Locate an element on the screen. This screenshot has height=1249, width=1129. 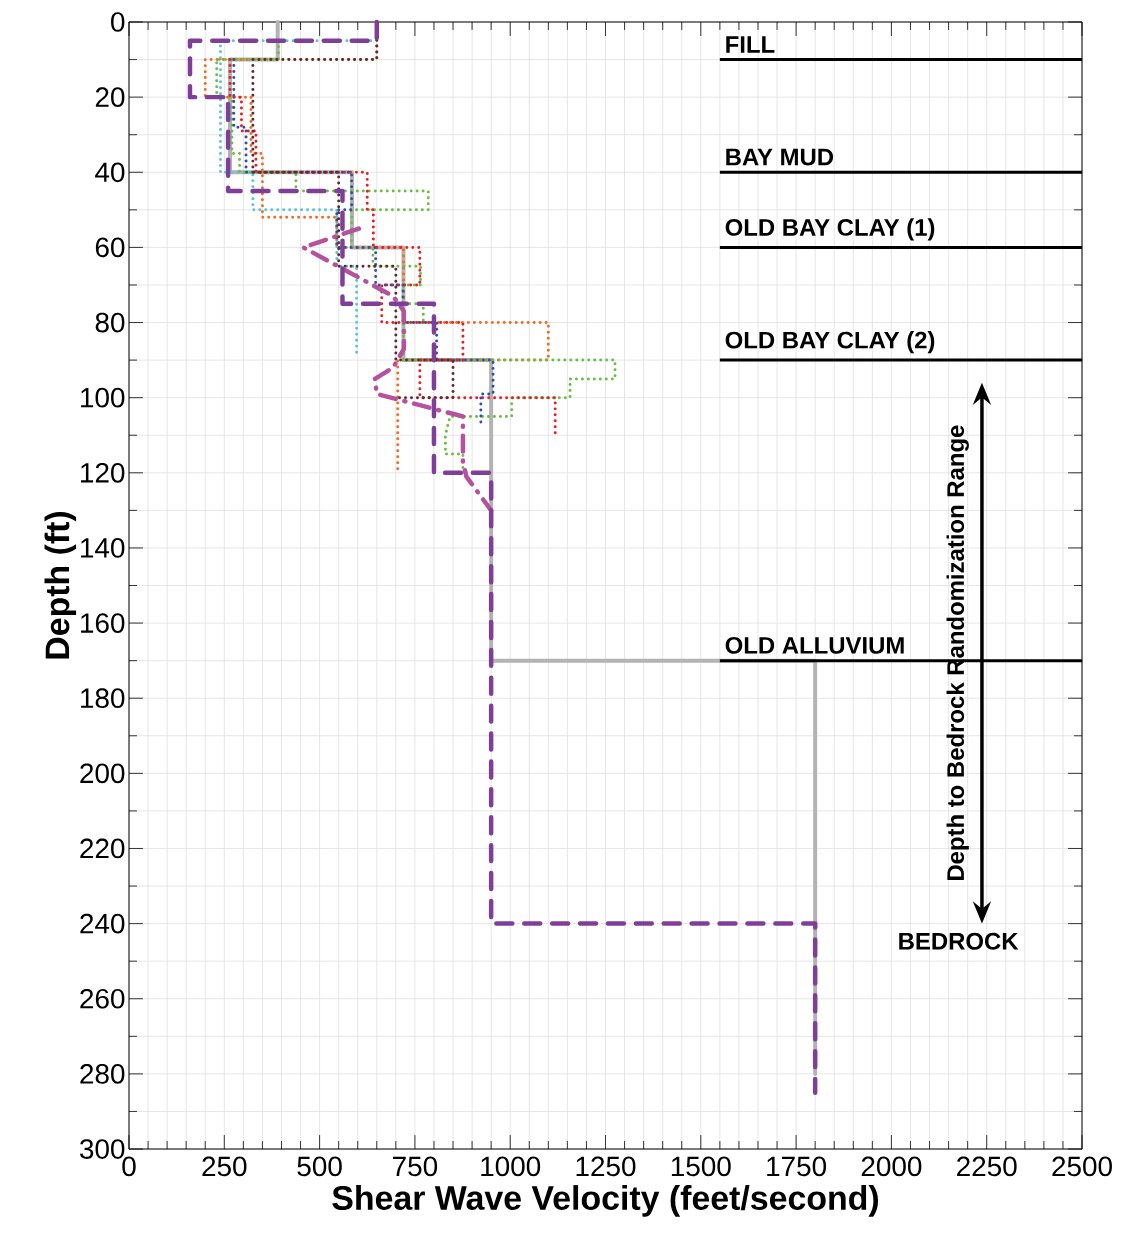
ref-line-label: OLD BAY CLAY (2) is located at coordinates (830, 342).